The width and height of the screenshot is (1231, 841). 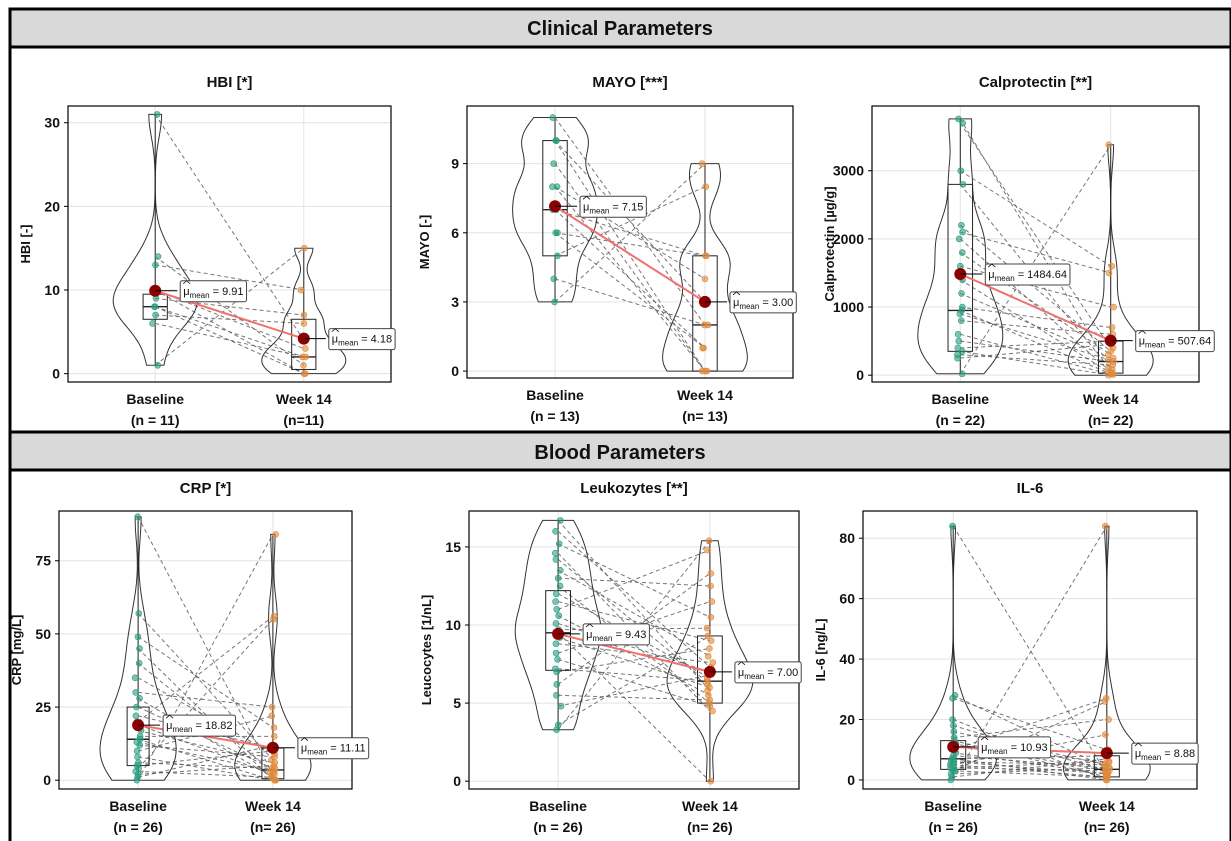 I want to click on y-tick-label: 30, so click(x=52, y=123).